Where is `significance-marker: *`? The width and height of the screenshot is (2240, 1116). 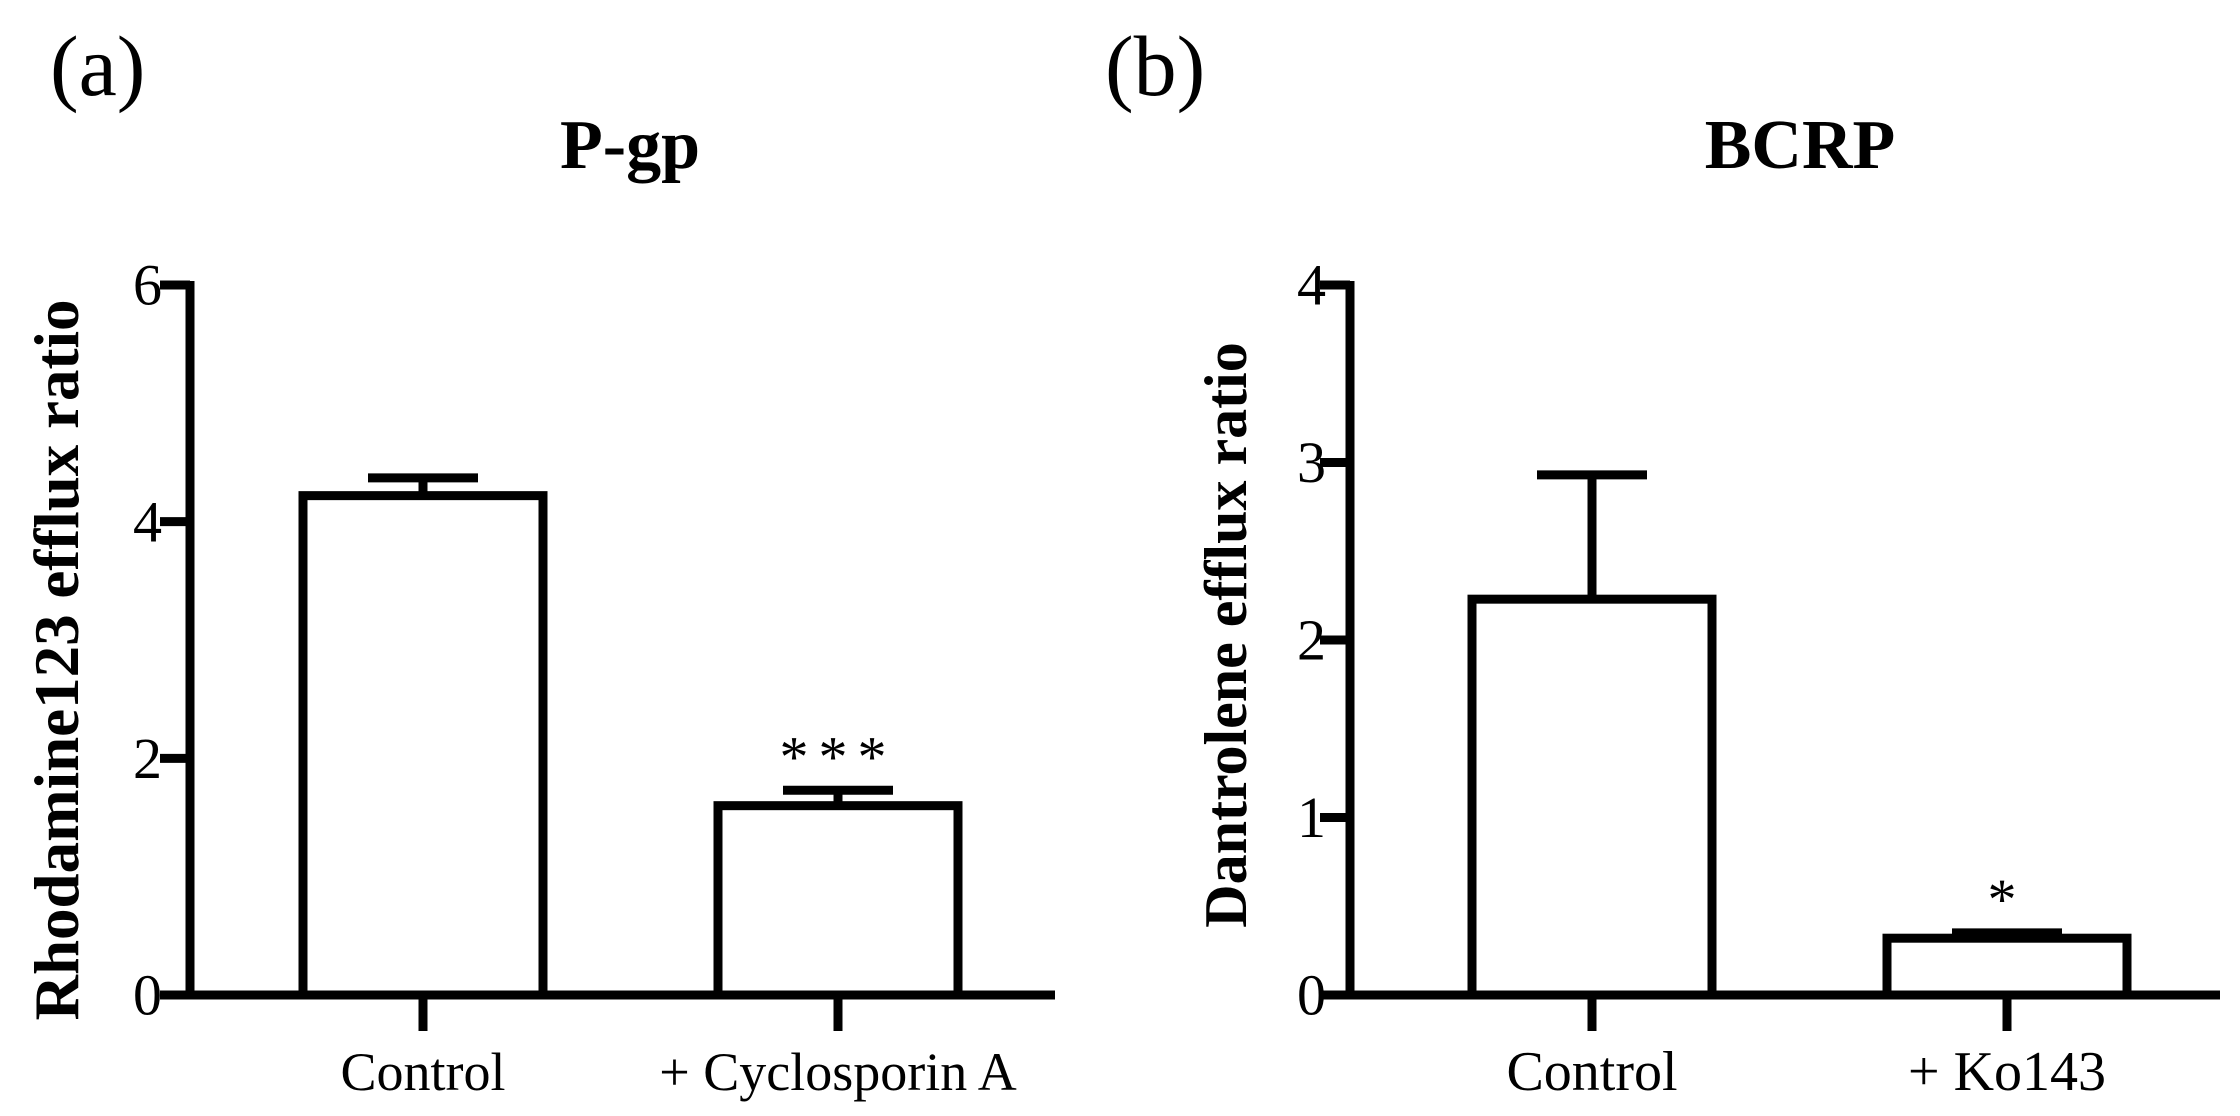
significance-marker: * is located at coordinates (2007, 899).